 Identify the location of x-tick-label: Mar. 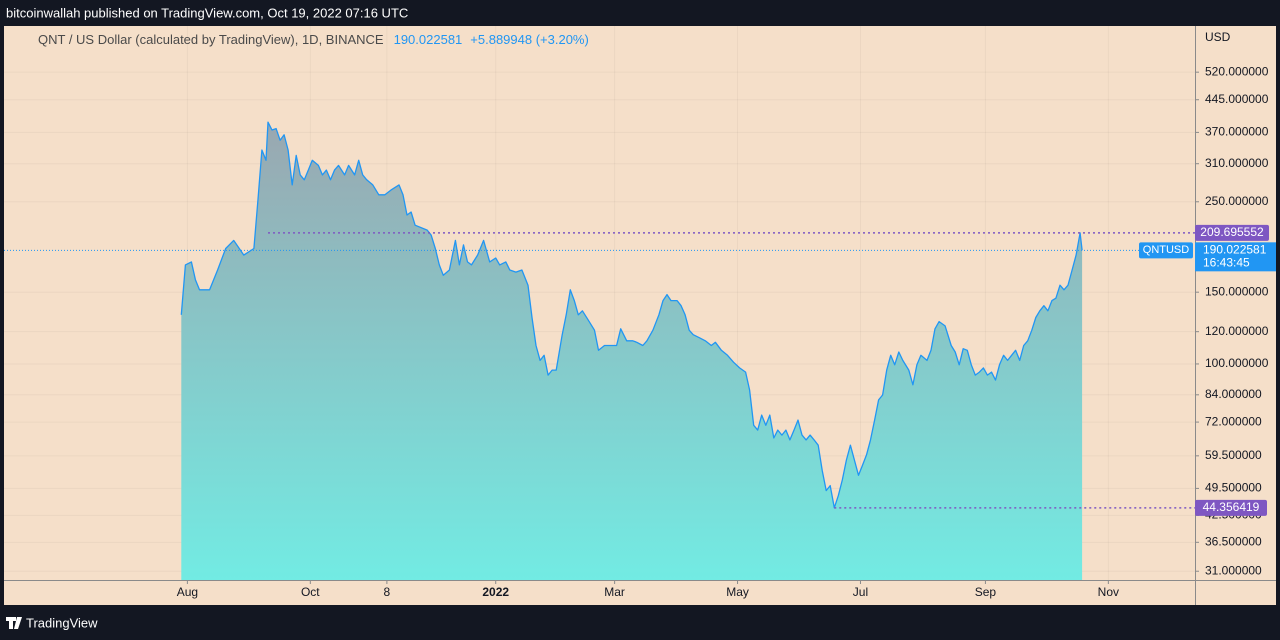
(614, 592).